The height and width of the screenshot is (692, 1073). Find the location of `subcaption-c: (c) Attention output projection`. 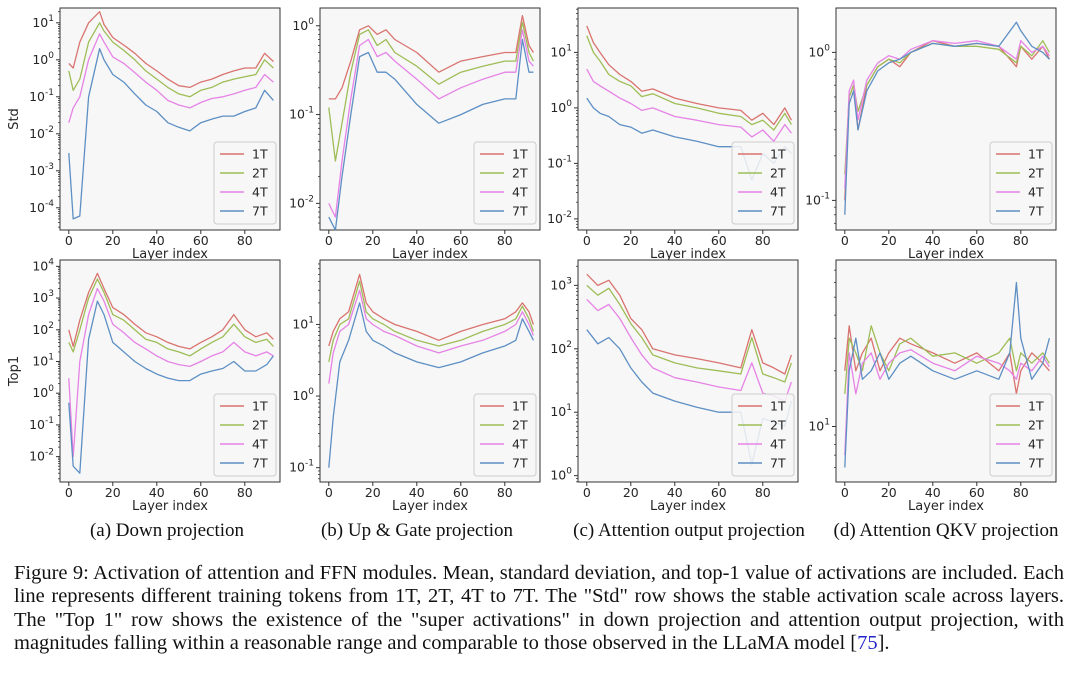

subcaption-c: (c) Attention output projection is located at coordinates (689, 530).